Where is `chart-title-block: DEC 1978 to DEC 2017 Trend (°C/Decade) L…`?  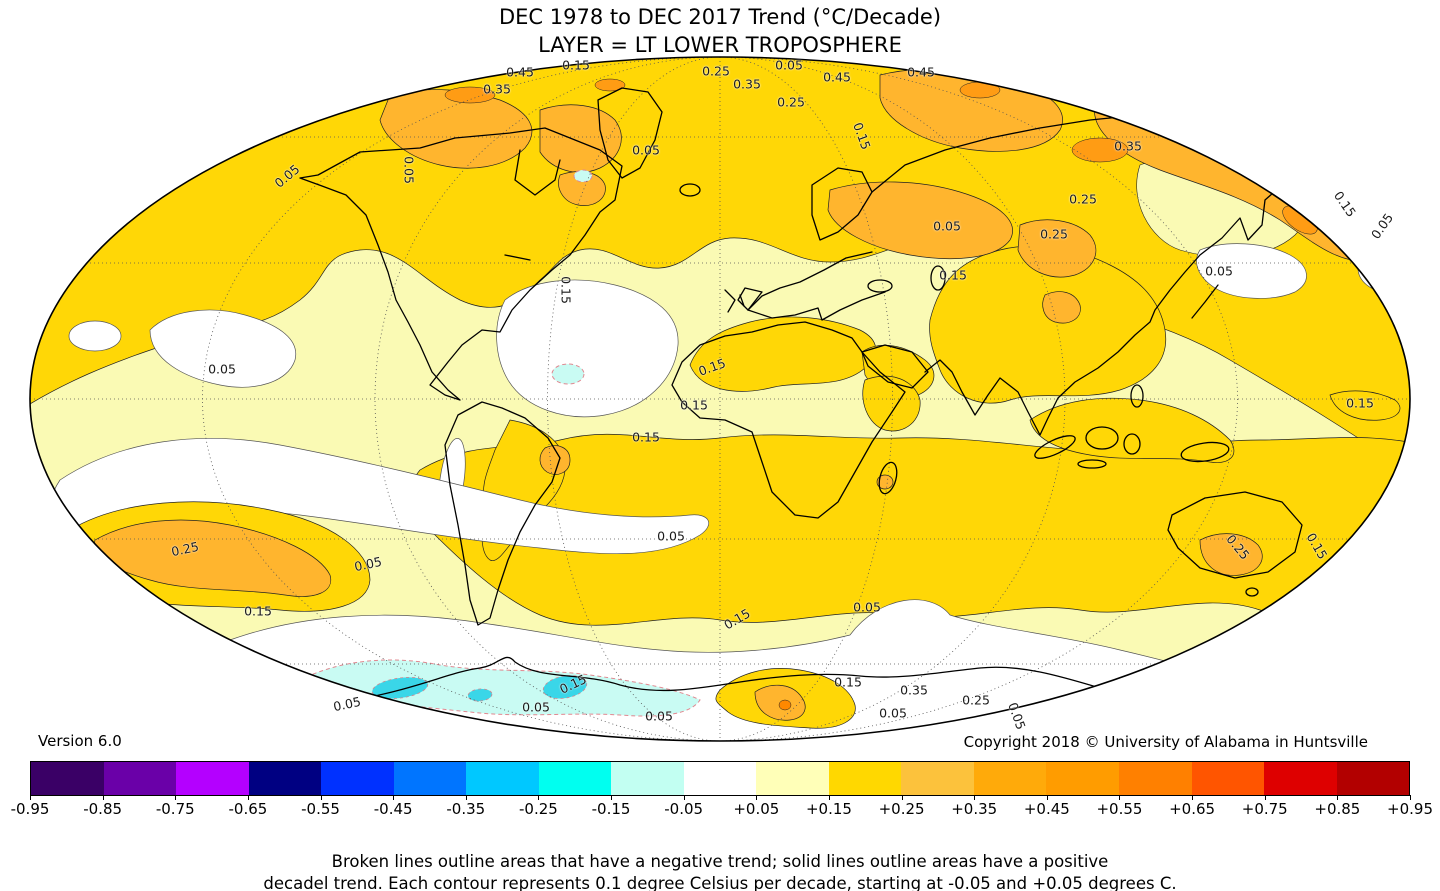
chart-title-block: DEC 1978 to DEC 2017 Trend (°C/Decade) L… is located at coordinates (720, 31).